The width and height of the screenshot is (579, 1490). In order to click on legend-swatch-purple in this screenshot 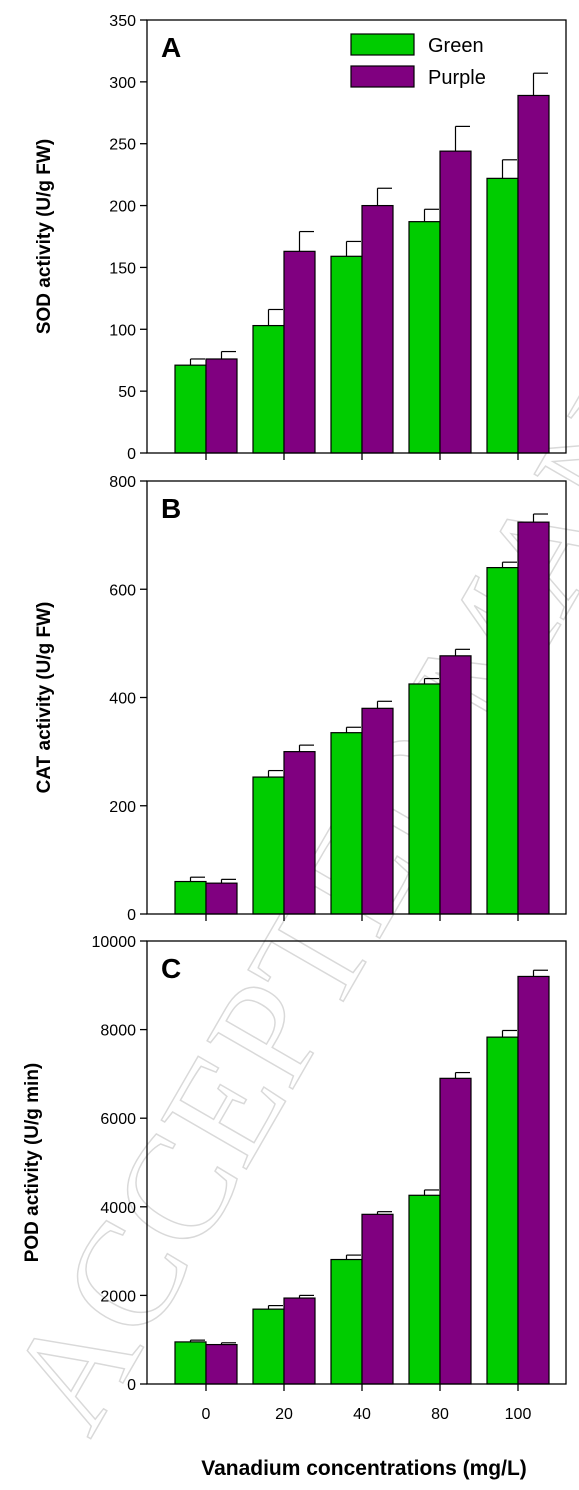, I will do `click(382, 76)`.